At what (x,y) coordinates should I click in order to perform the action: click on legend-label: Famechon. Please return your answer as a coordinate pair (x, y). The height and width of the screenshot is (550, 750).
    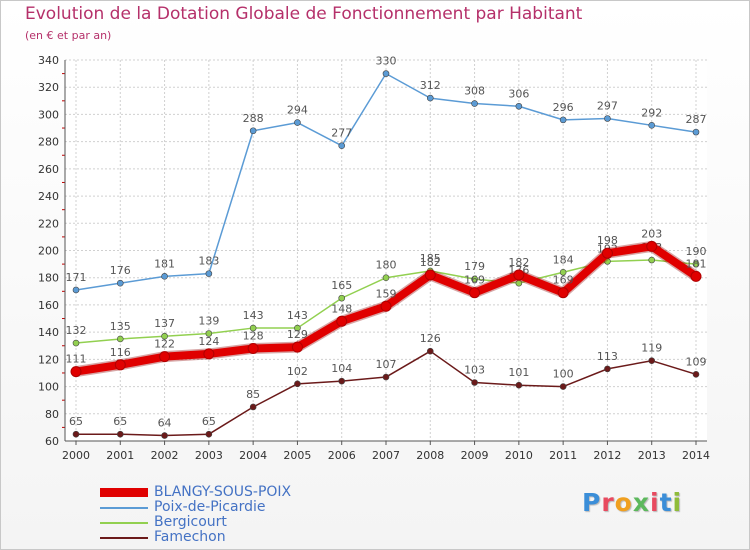
    Looking at the image, I should click on (190, 537).